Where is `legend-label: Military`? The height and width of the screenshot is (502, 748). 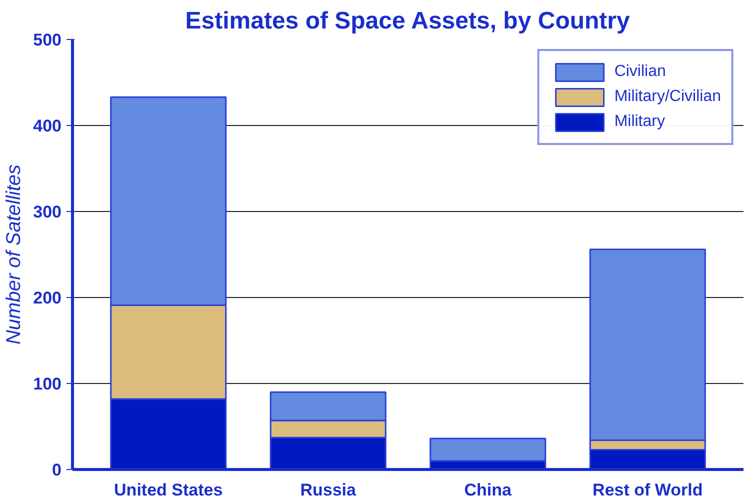
legend-label: Military is located at coordinates (639, 122).